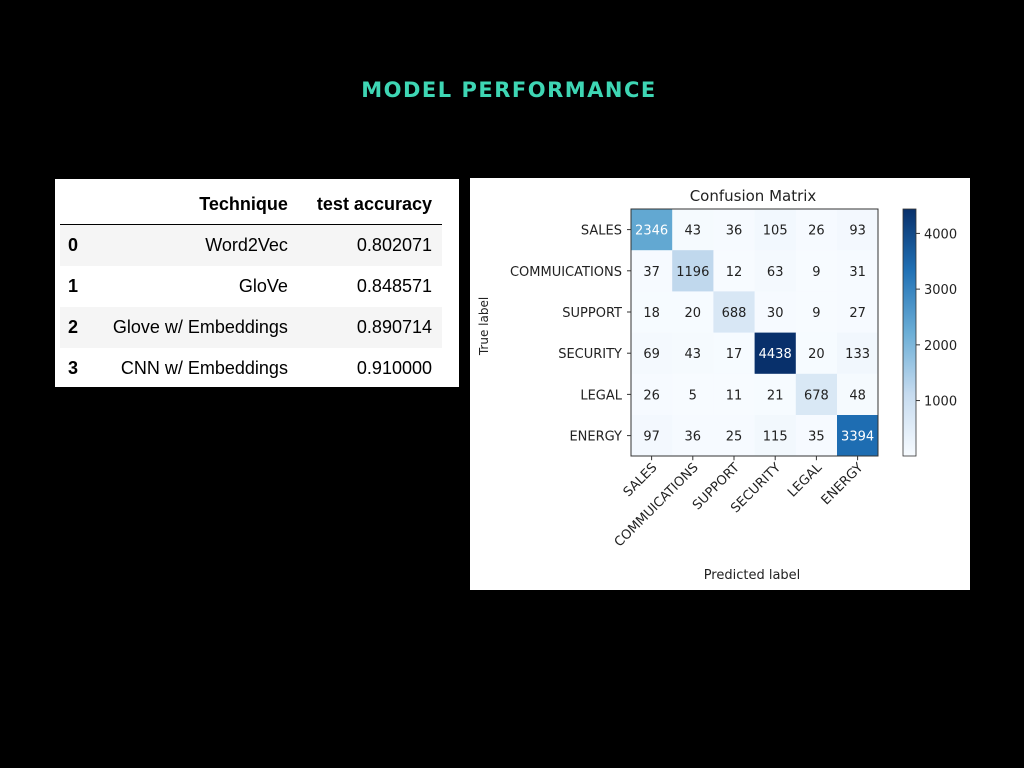 This screenshot has width=1024, height=768. Describe the element at coordinates (940, 402) in the screenshot. I see `colorbar-tick-label: 1000` at that location.